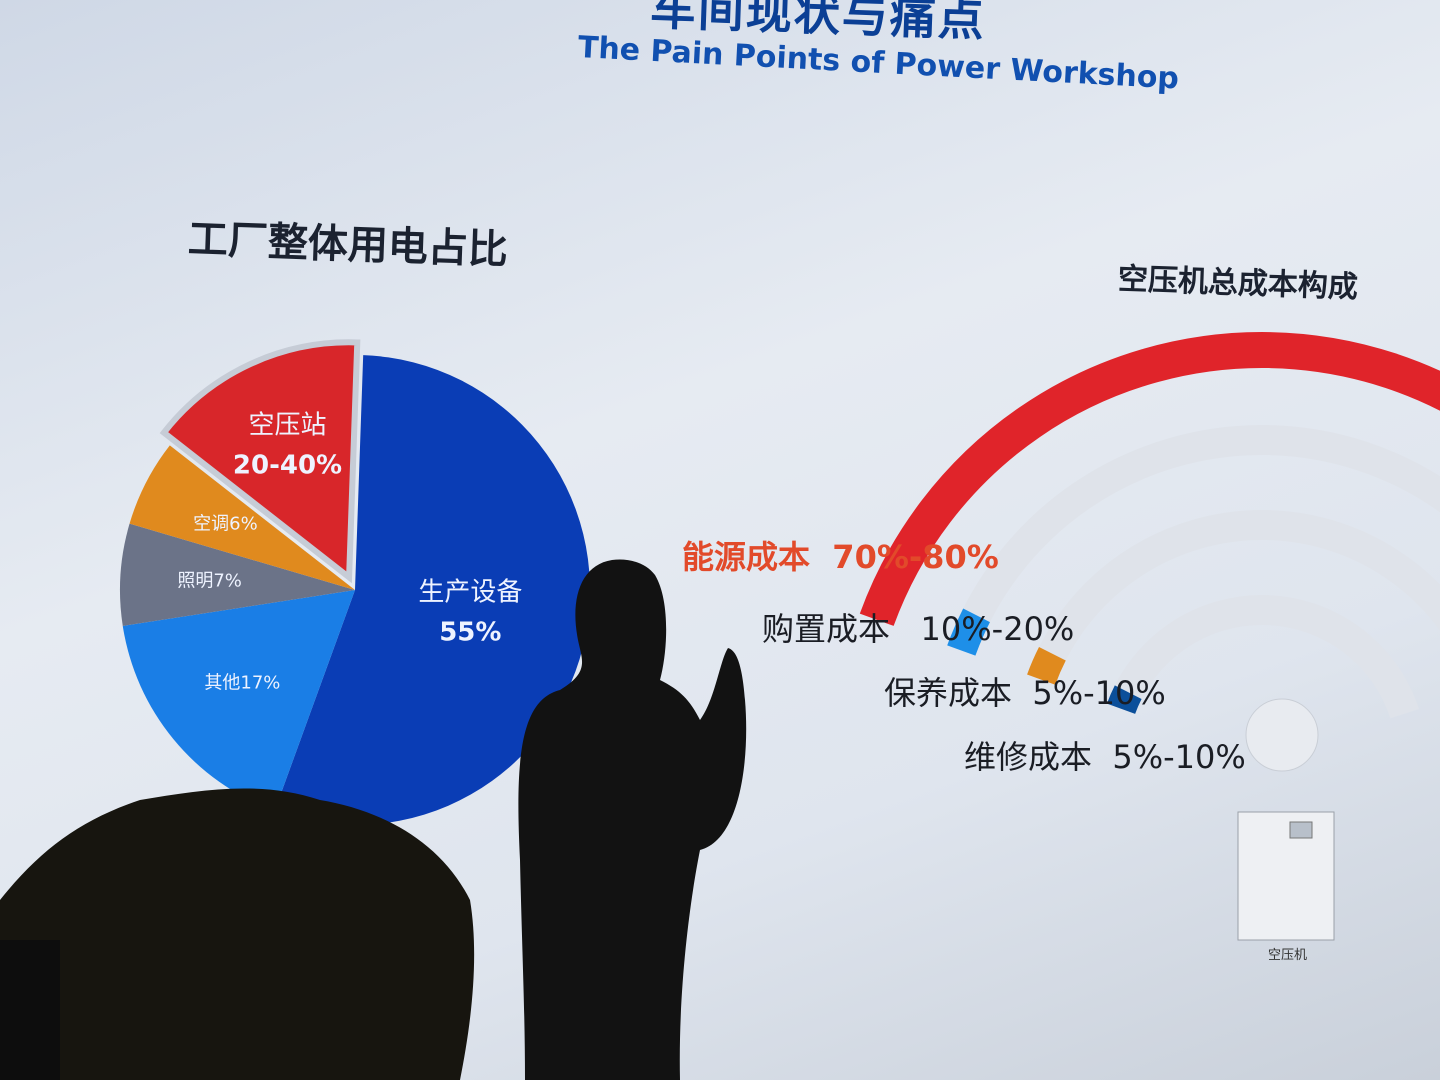 The width and height of the screenshot is (1440, 1080). I want to click on pie-slice-label: 其他17%, so click(242, 682).